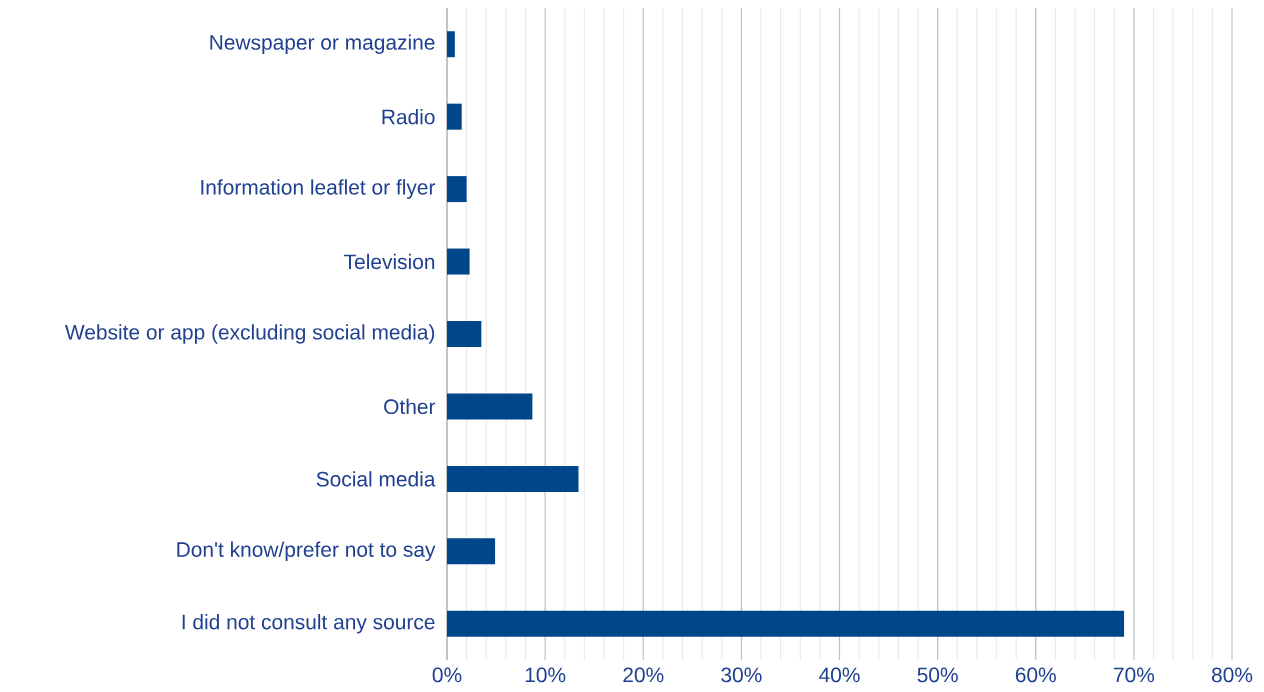  Describe the element at coordinates (308, 624) in the screenshot. I see `y-tick-label: I did not consult any source` at that location.